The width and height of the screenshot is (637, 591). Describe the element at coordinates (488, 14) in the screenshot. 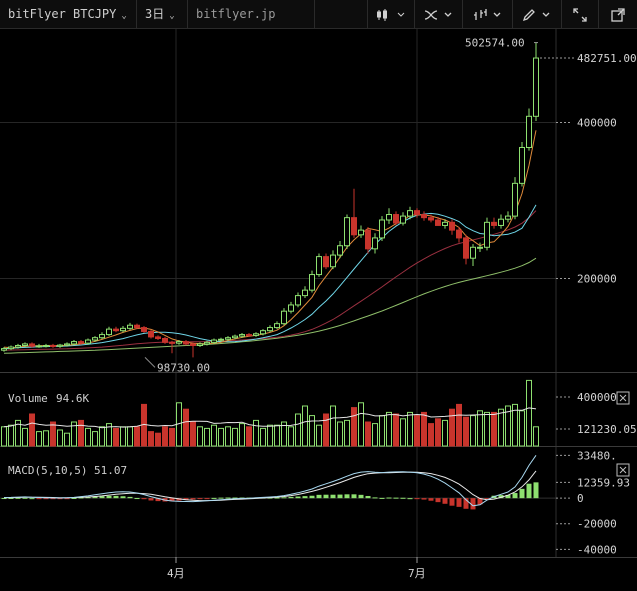

I see `bar-style-button` at that location.